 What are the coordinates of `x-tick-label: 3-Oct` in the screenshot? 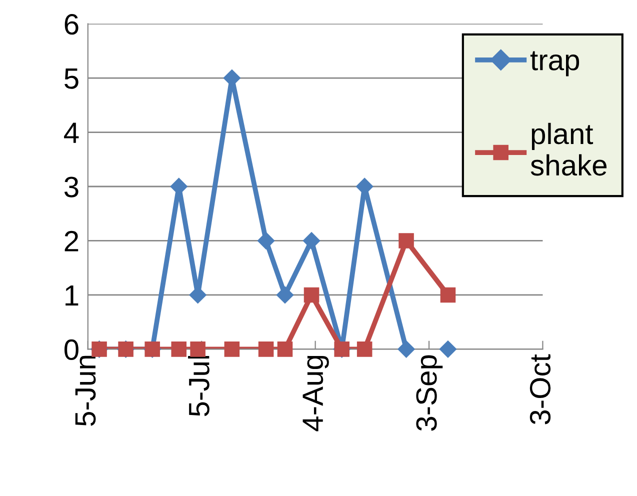 It's located at (540, 389).